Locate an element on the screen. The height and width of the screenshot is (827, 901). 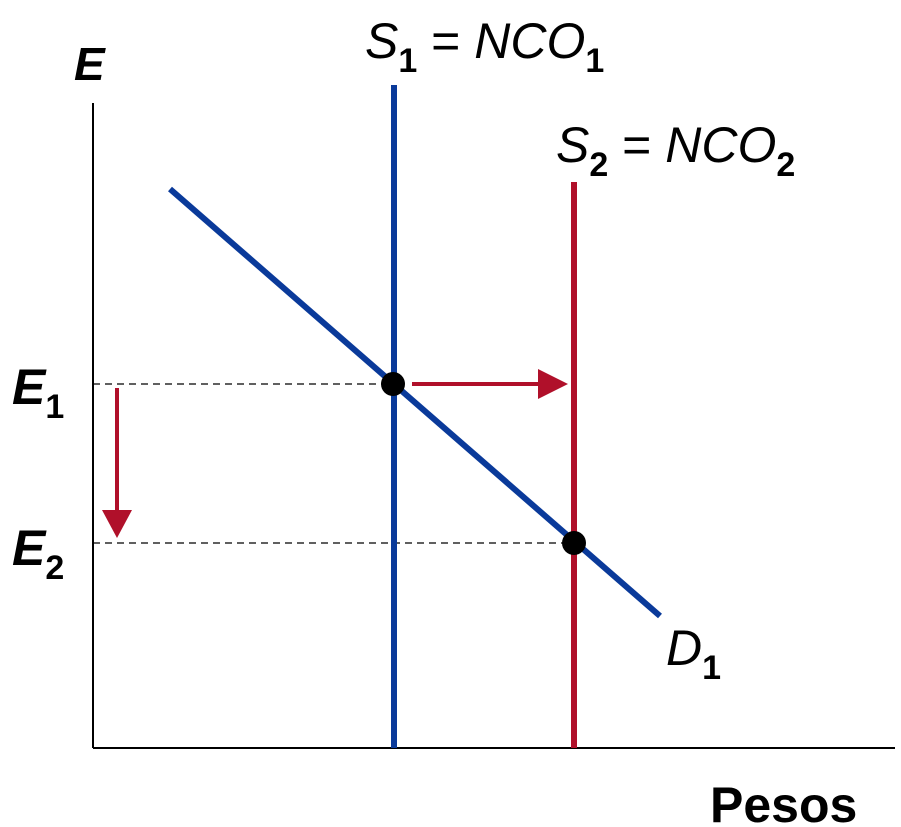
supply-2-sub: 2 is located at coordinates (598, 165).